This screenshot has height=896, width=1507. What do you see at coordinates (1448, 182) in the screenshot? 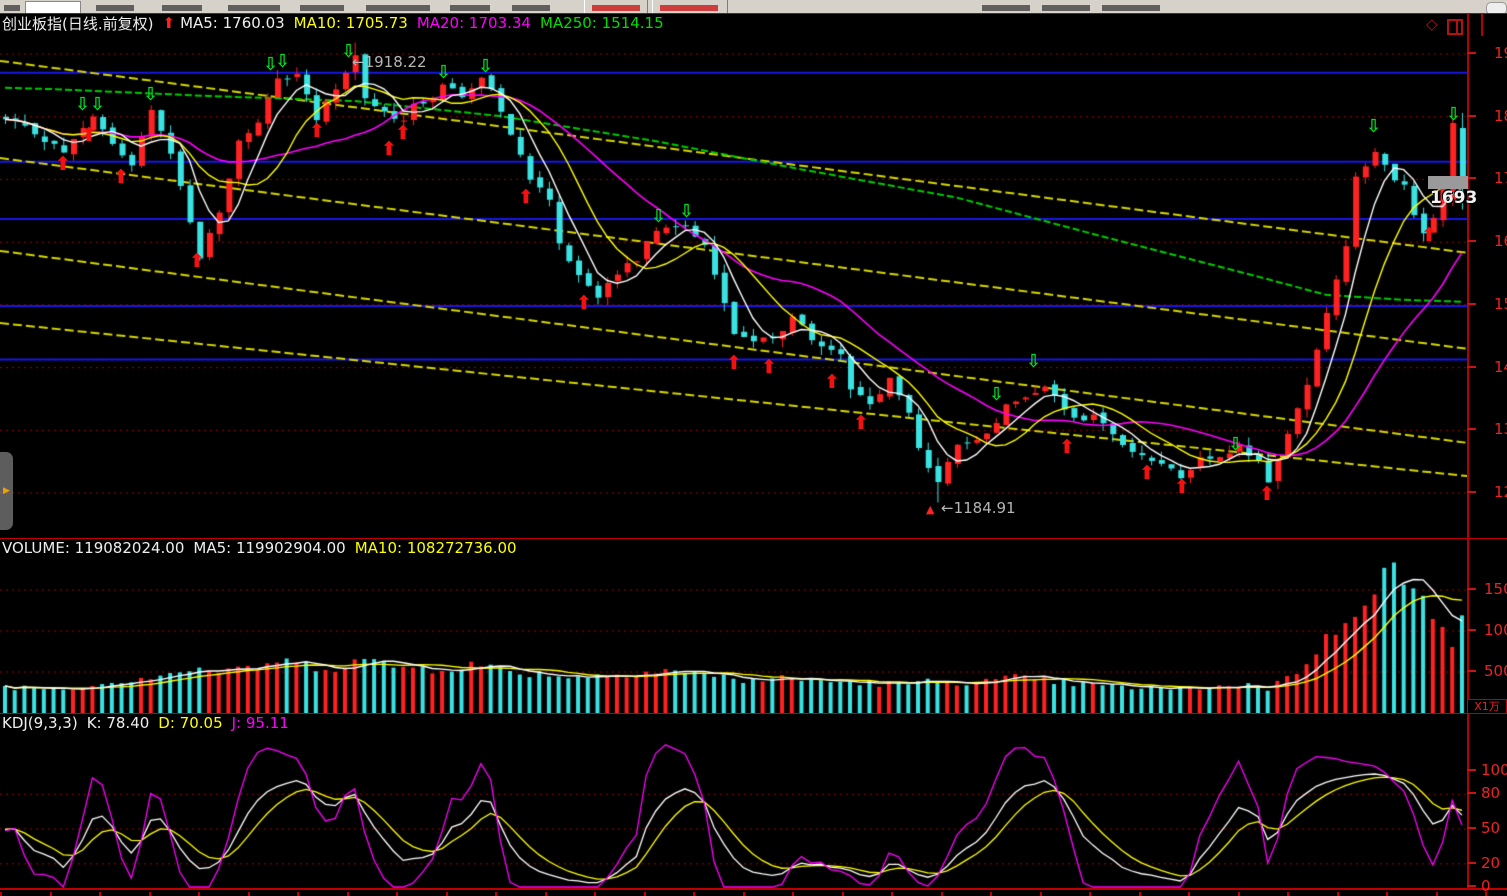
I see `last-price-tag-bar` at bounding box center [1448, 182].